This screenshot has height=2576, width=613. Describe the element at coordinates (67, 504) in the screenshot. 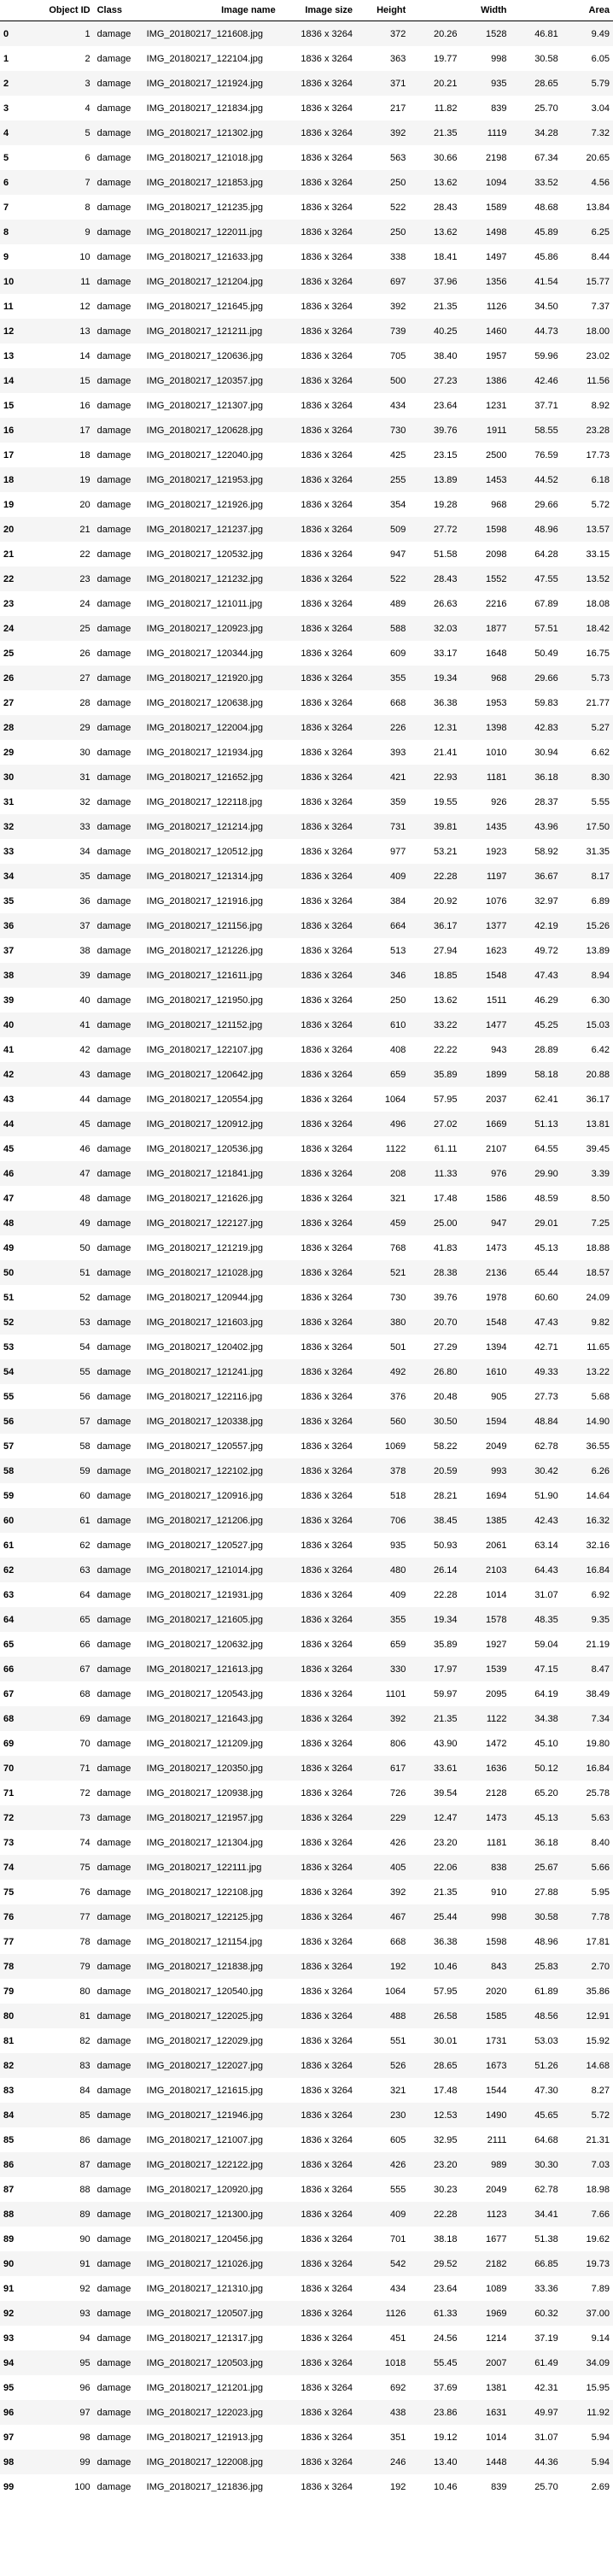

I see `object-id-cell: 20` at that location.